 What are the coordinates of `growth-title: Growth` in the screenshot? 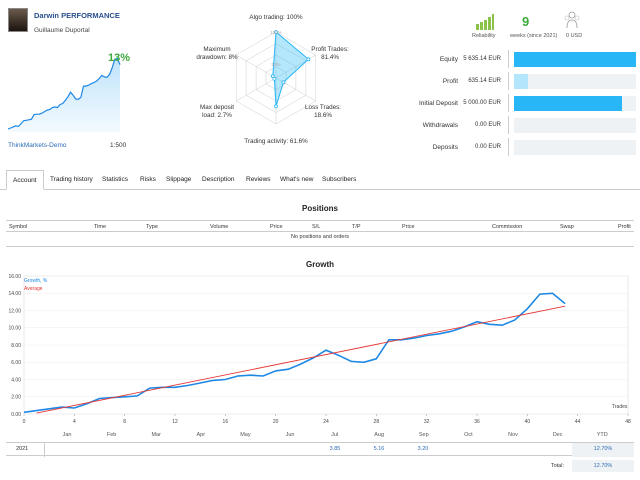 It's located at (320, 264).